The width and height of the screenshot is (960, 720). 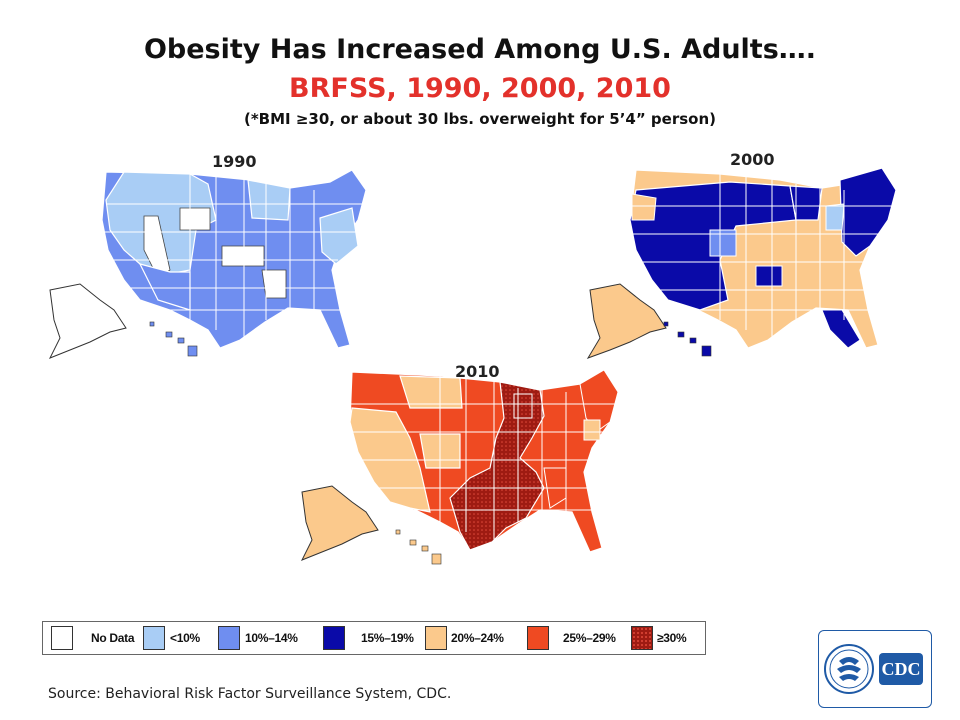 What do you see at coordinates (339, 523) in the screenshot?
I see `map-2010-alaska` at bounding box center [339, 523].